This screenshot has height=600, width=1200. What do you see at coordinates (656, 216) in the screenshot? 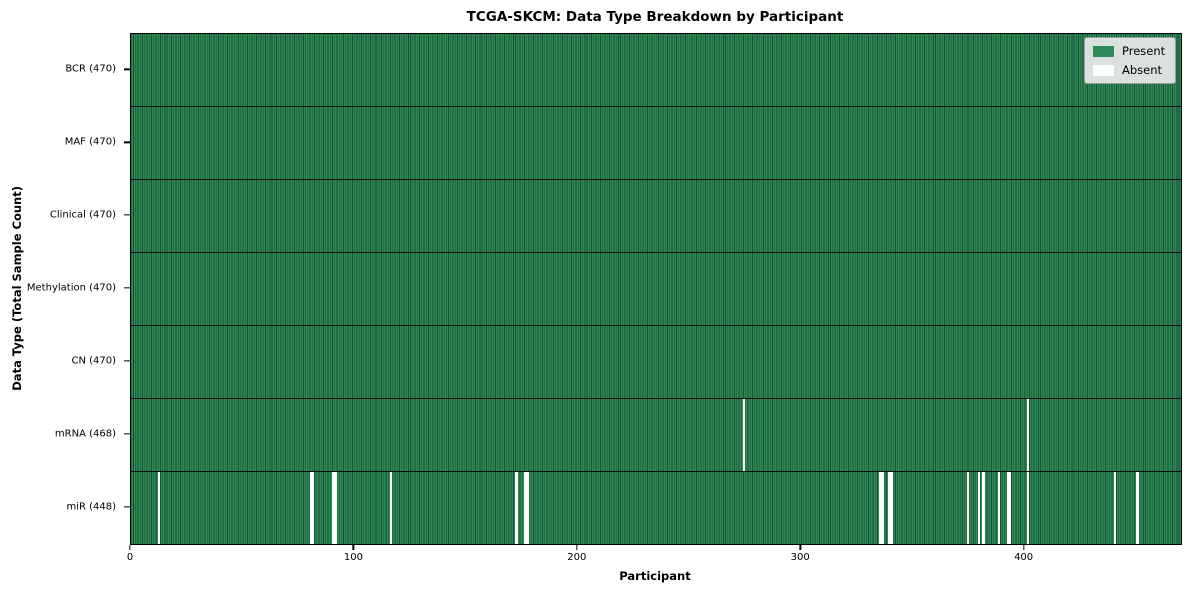
I see `heatmap-row-clinical` at bounding box center [656, 216].